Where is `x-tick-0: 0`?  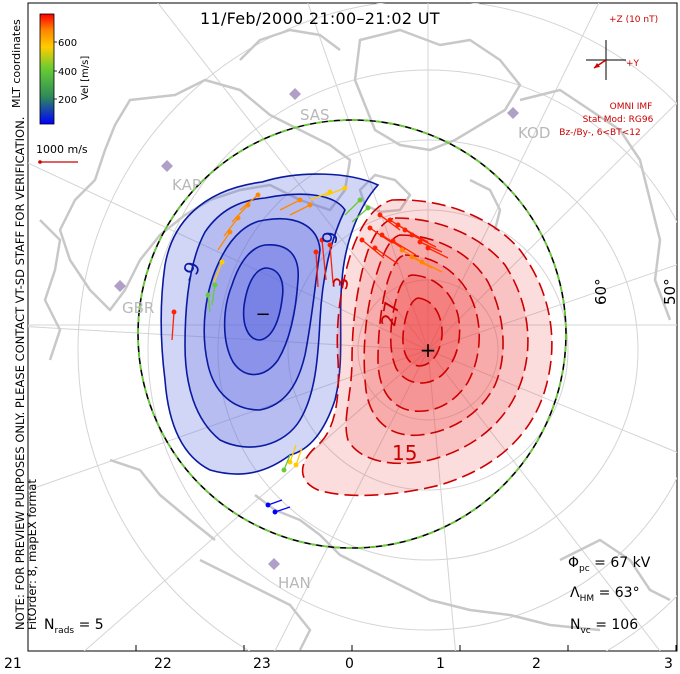
x-tick-0: 0 is located at coordinates (349, 664).